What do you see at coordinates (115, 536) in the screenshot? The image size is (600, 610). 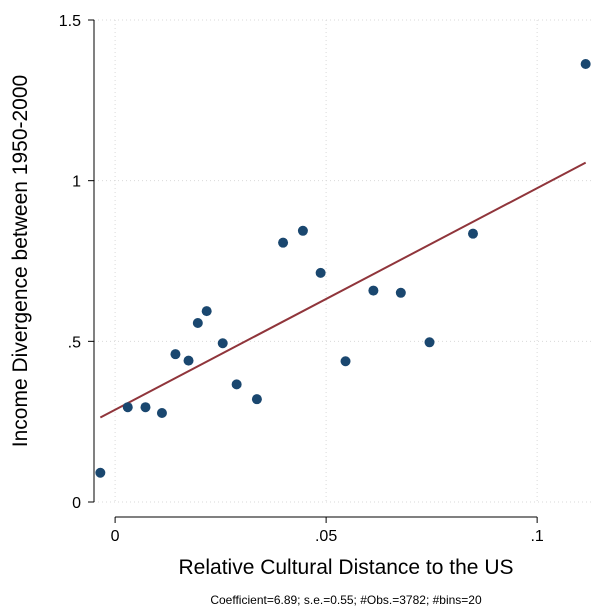 I see `x-tick-label: 0` at bounding box center [115, 536].